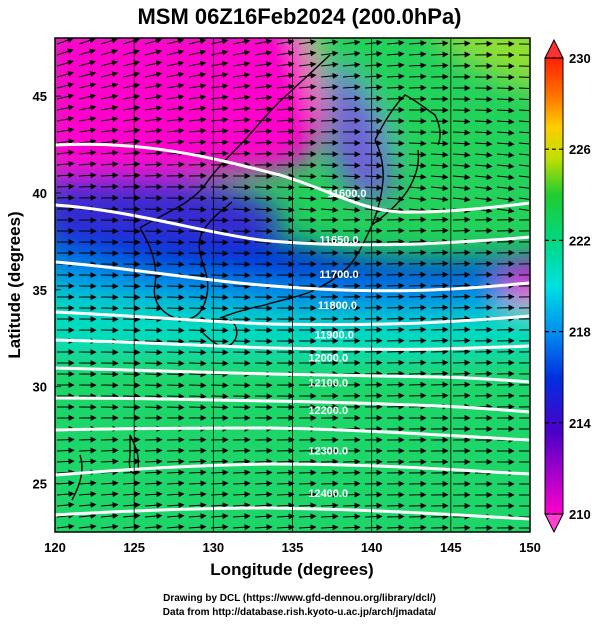 This screenshot has width=599, height=625. What do you see at coordinates (338, 240) in the screenshot?
I see `contour-label: 11650.0` at bounding box center [338, 240].